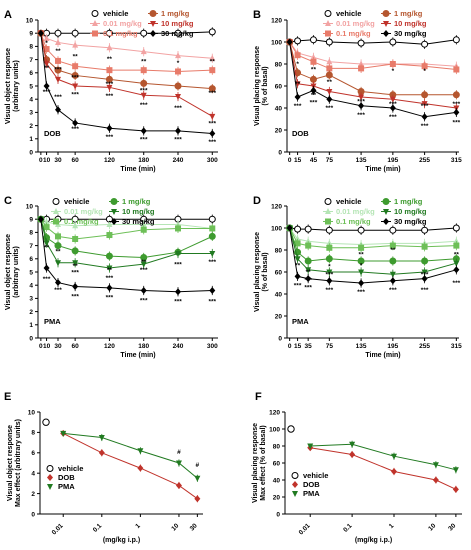 This screenshot has width=471, height=550. Describe the element at coordinates (309, 346) in the screenshot. I see `x-tick-label: 35` at that location.